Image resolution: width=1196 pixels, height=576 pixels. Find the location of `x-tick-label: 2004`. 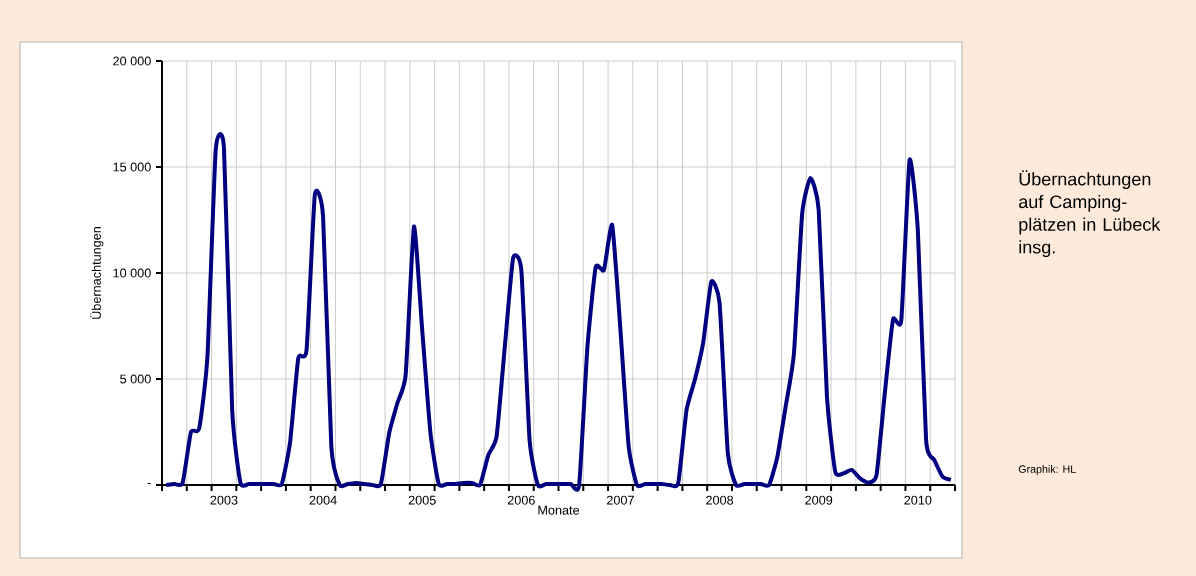

x-tick-label: 2004 is located at coordinates (323, 500).